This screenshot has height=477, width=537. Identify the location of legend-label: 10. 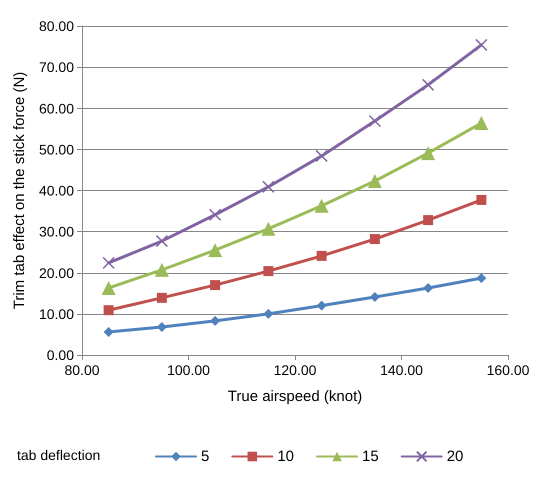
(285, 456).